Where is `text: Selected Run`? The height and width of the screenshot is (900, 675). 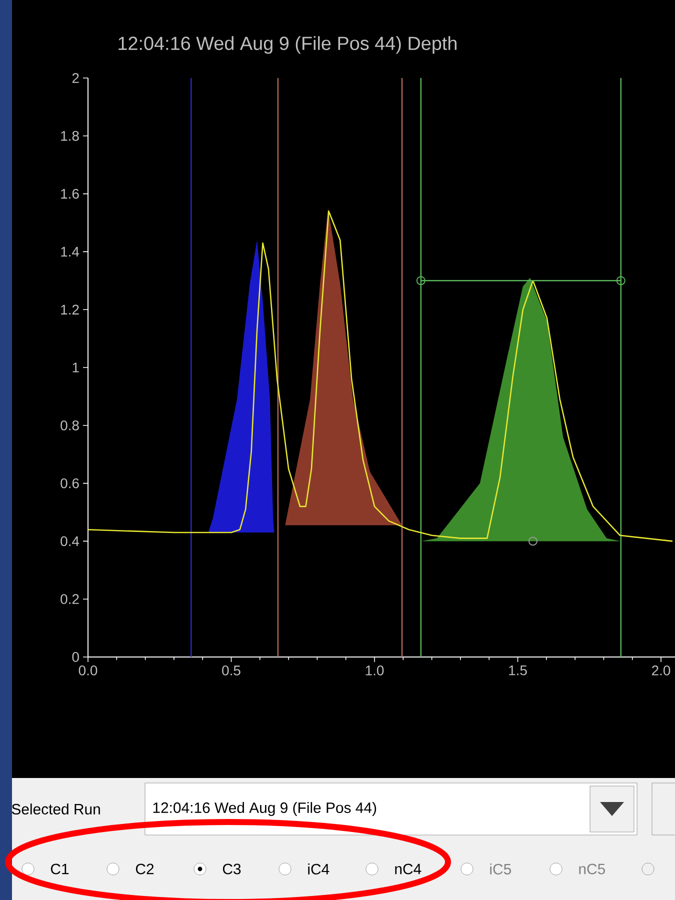
text: Selected Run is located at coordinates (56, 809).